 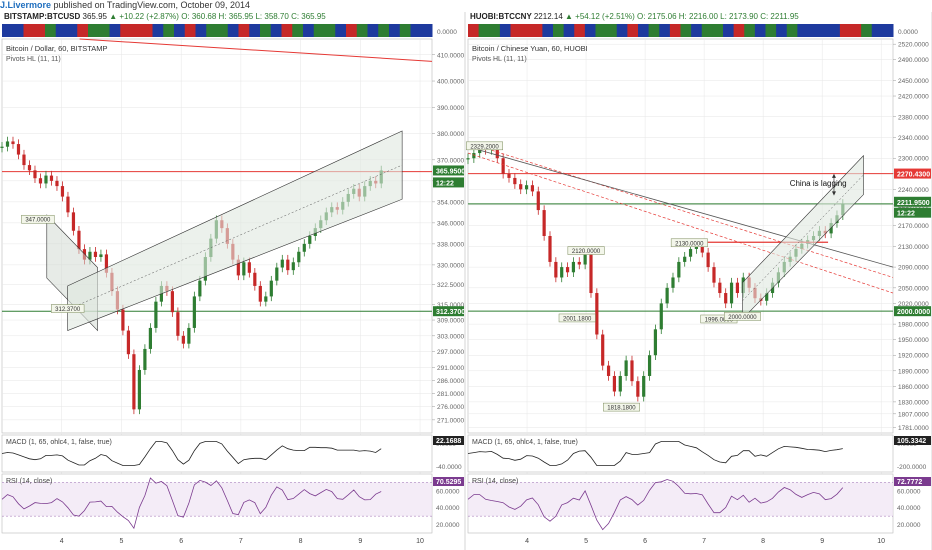 What do you see at coordinates (913, 304) in the screenshot?
I see `y-tick-label: 2020.0000` at bounding box center [913, 304].